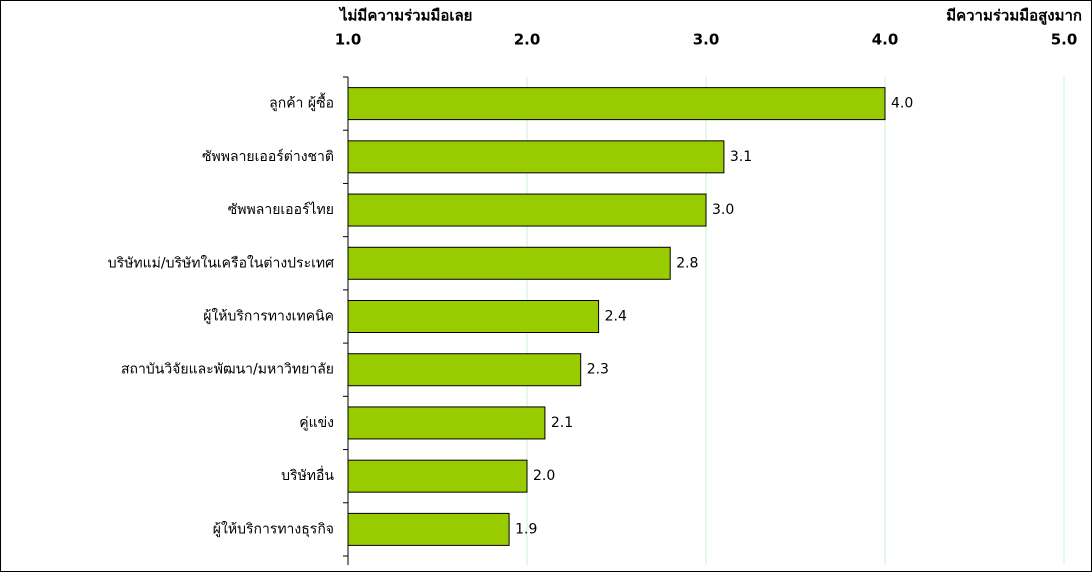 Image resolution: width=1092 pixels, height=572 pixels. What do you see at coordinates (273, 528) in the screenshot?
I see `y-tick-label: ผู้ให้บริการทางธุรกิจ` at bounding box center [273, 528].